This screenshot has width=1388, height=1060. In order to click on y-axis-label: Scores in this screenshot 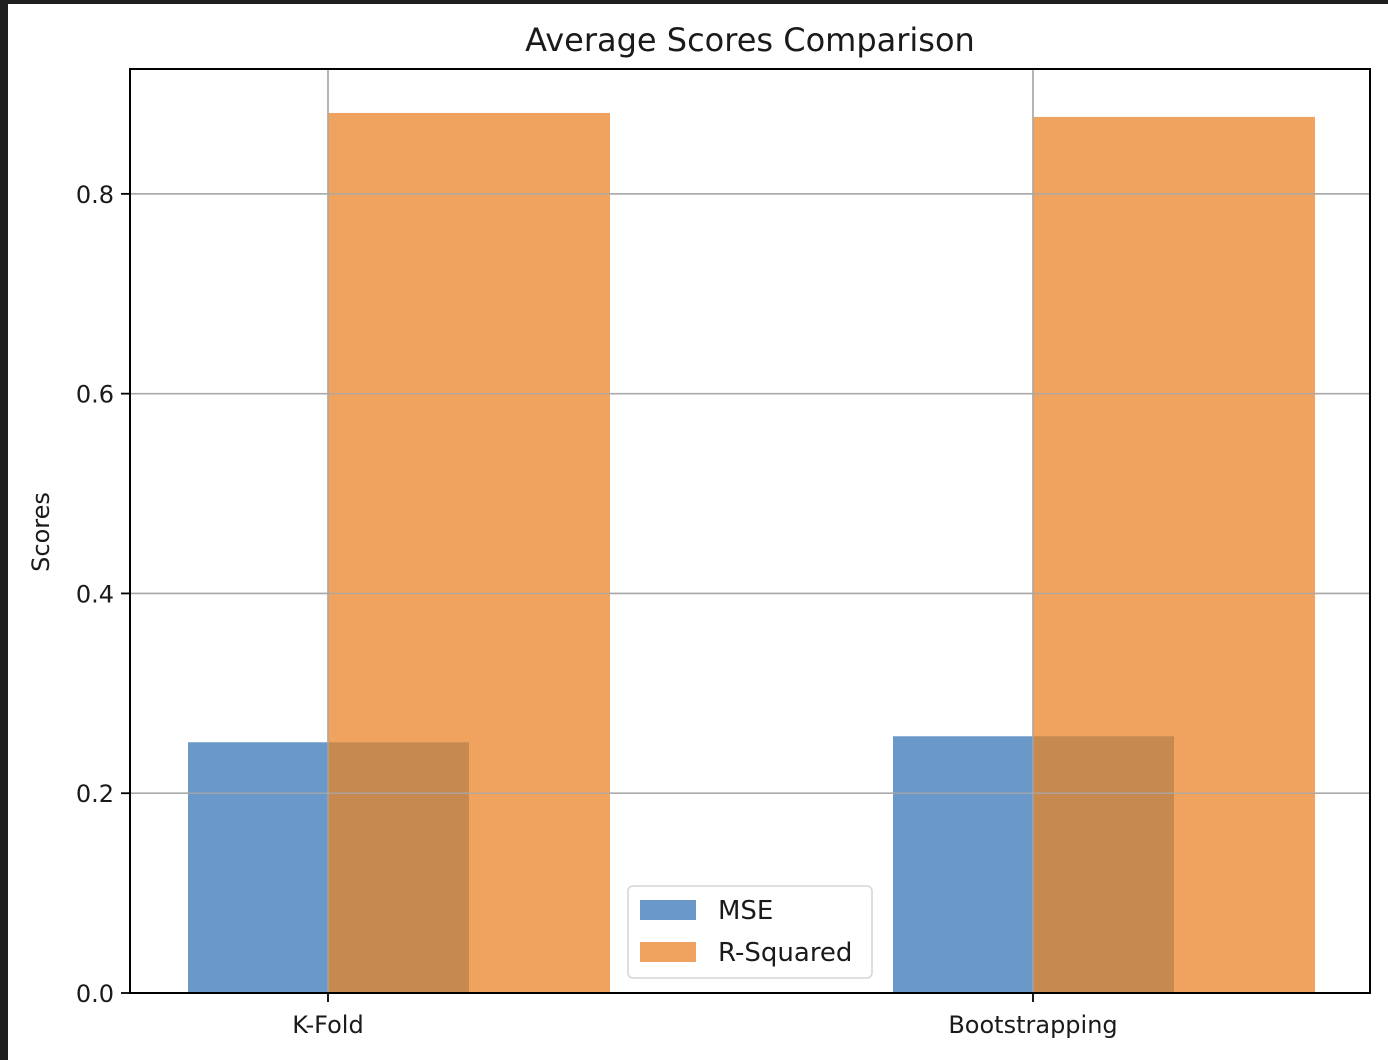, I will do `click(41, 532)`.